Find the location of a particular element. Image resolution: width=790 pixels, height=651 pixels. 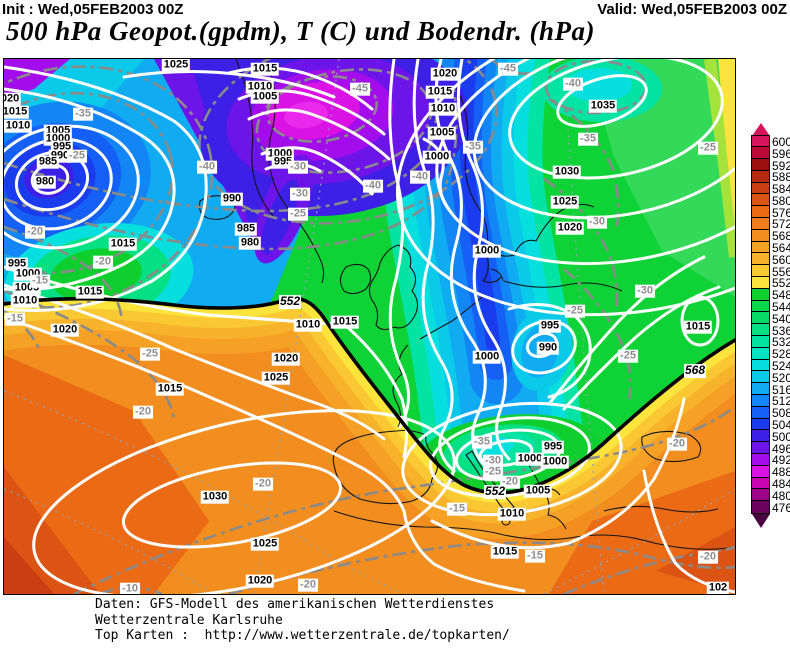

colorbar-tick-label: 504 is located at coordinates (781, 425).